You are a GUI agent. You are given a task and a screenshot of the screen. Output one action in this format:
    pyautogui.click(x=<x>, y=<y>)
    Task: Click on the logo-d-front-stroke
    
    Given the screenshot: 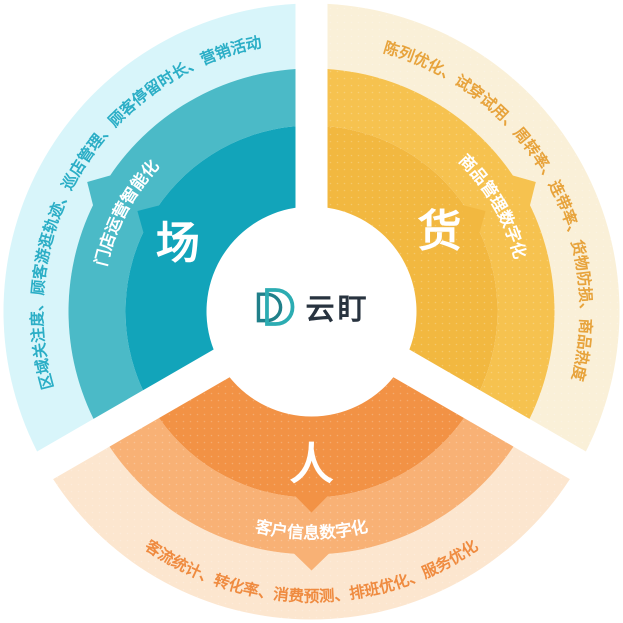 What is the action you would take?
    pyautogui.click(x=280, y=307)
    